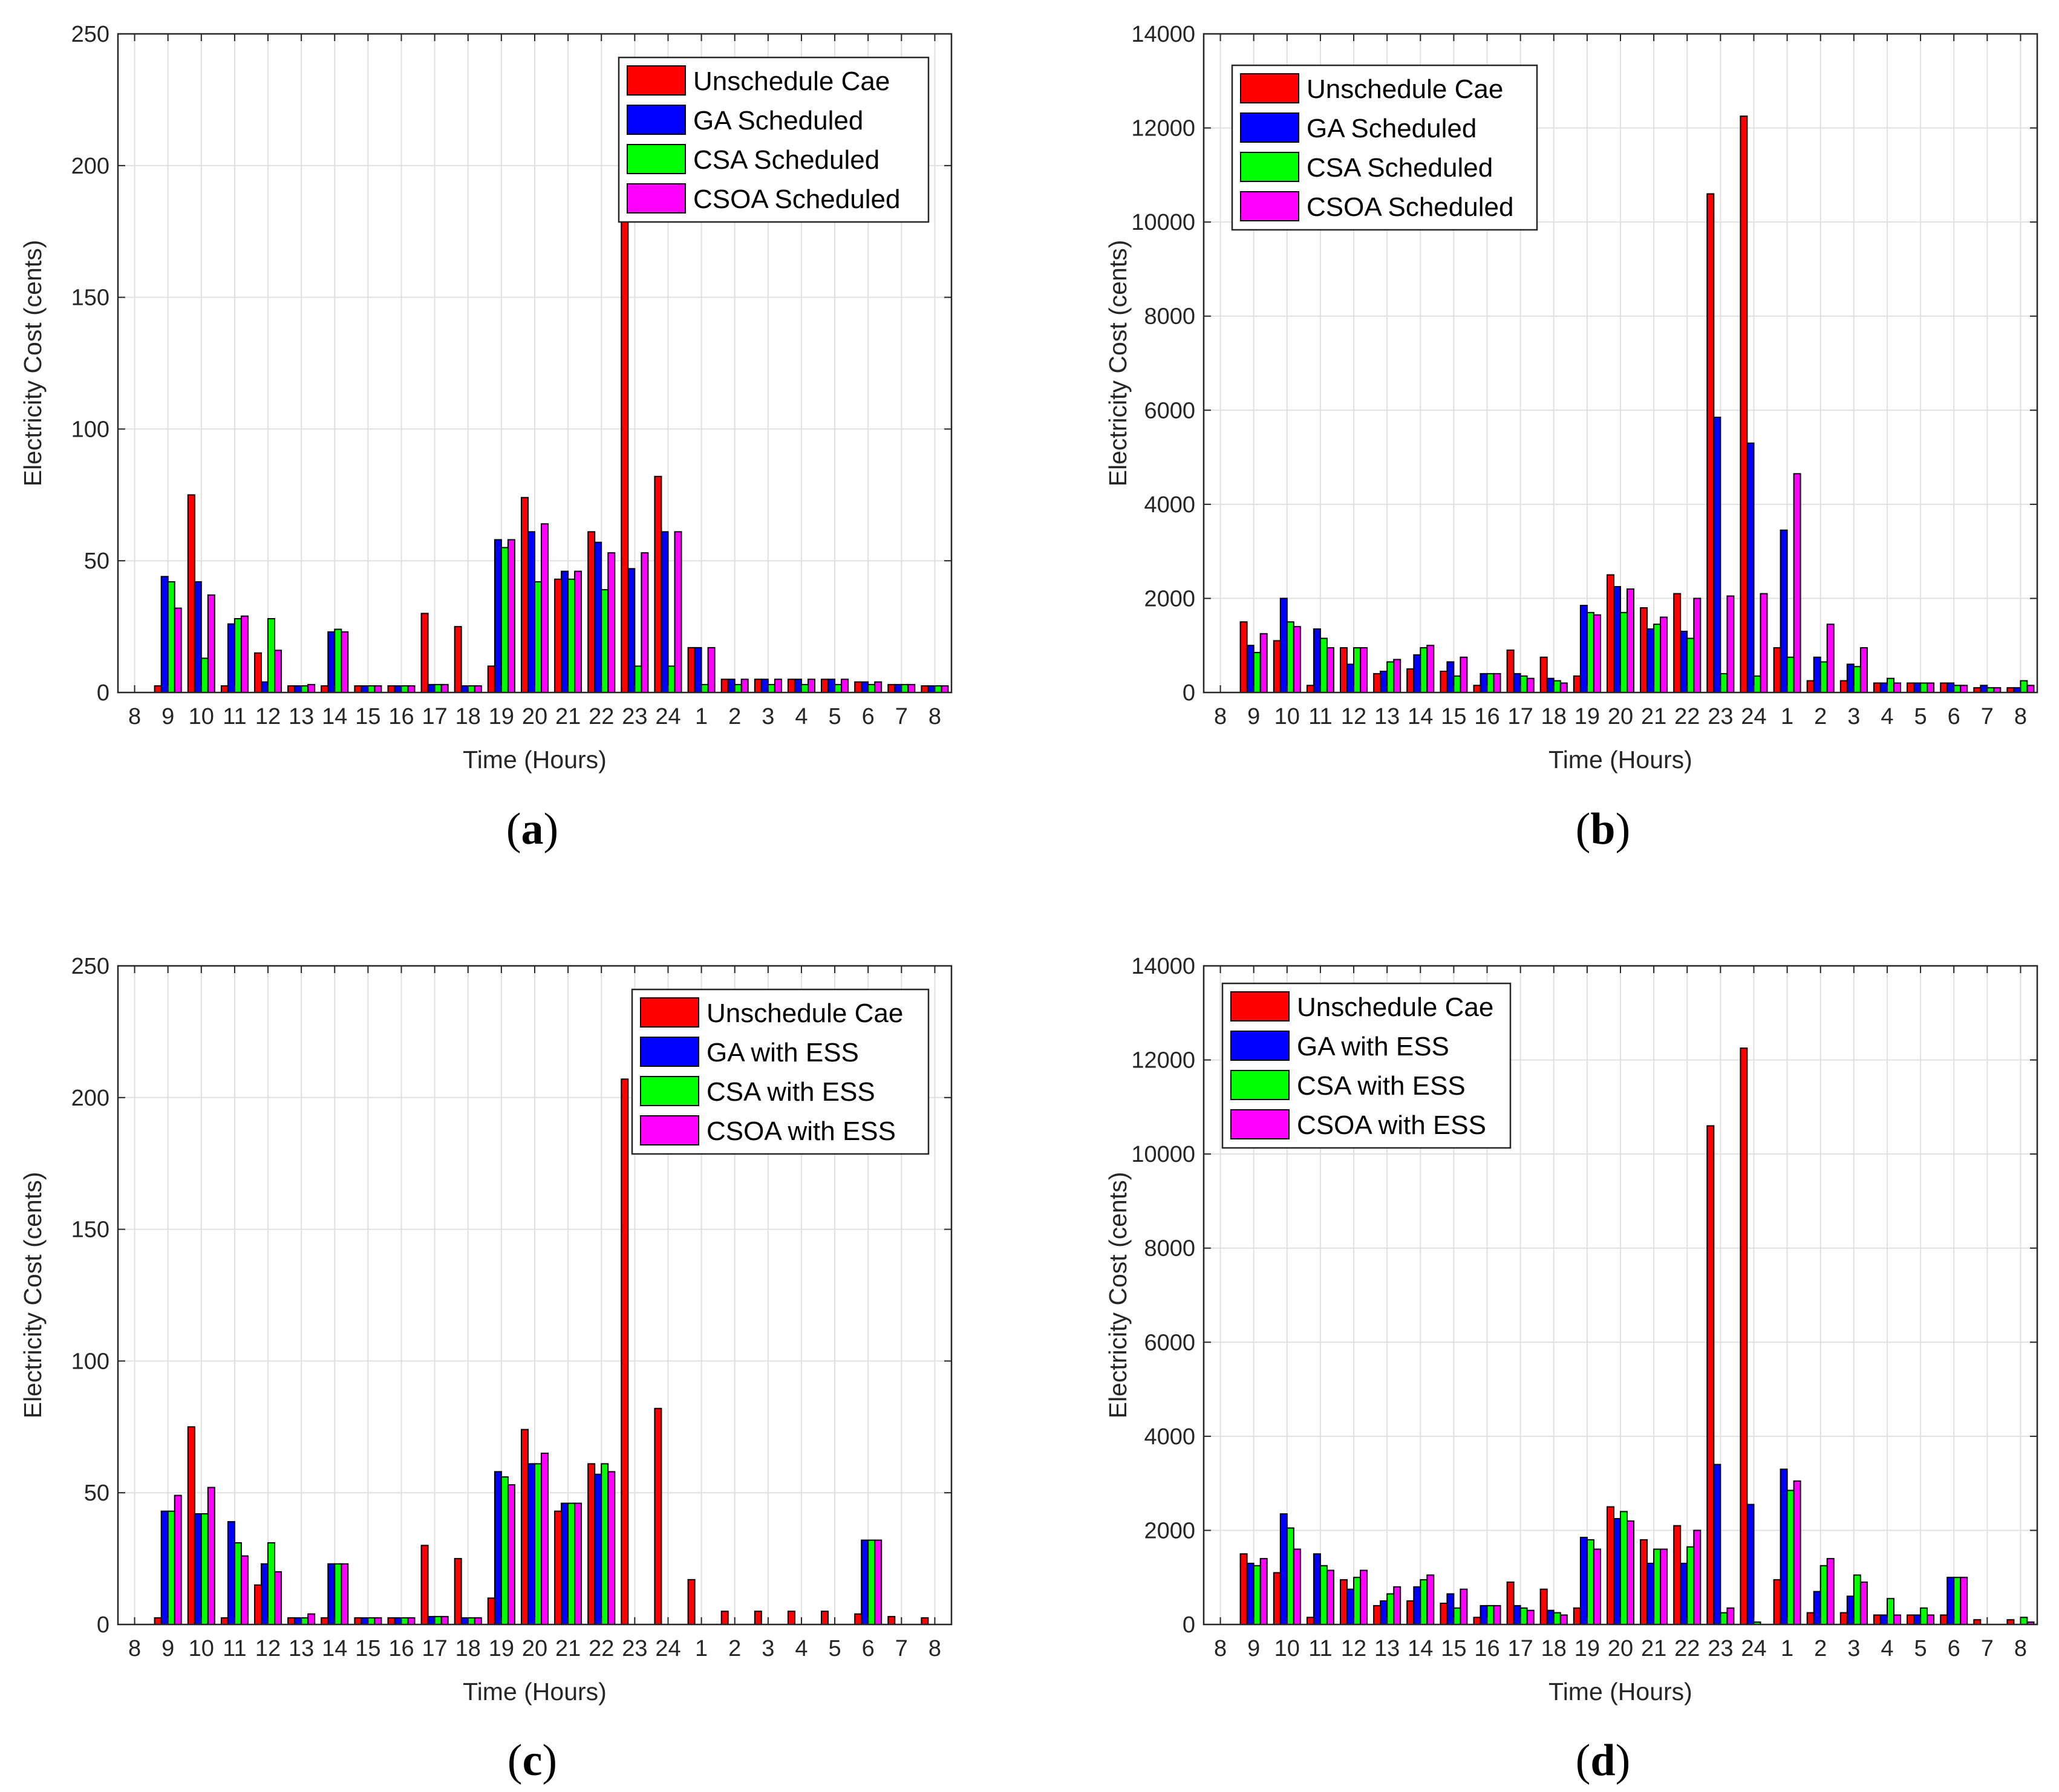  What do you see at coordinates (205, 675) in the screenshot?
I see `bar-a-s2-c1` at bounding box center [205, 675].